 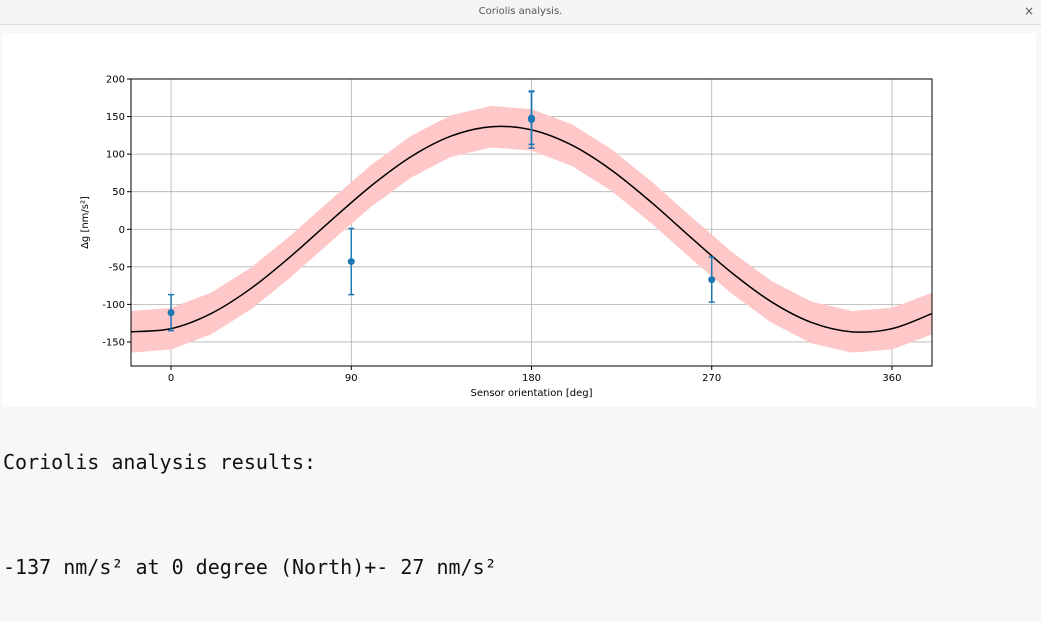 What do you see at coordinates (532, 393) in the screenshot?
I see `x-axis-label: Sensor orientation [deg]` at bounding box center [532, 393].